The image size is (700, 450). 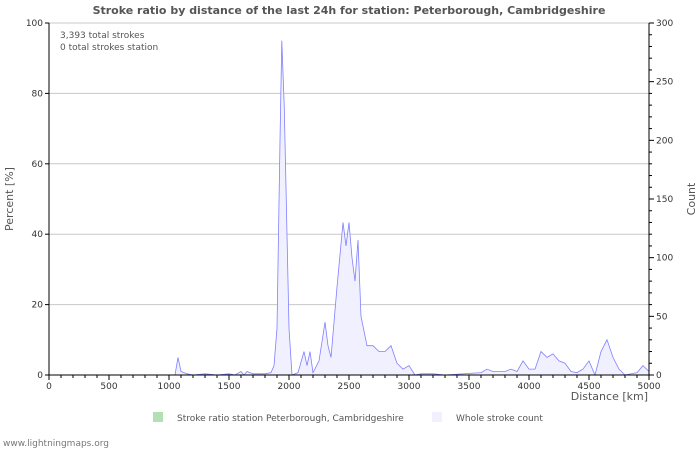 I want to click on x-axis-label: Distance [km], so click(x=609, y=396).